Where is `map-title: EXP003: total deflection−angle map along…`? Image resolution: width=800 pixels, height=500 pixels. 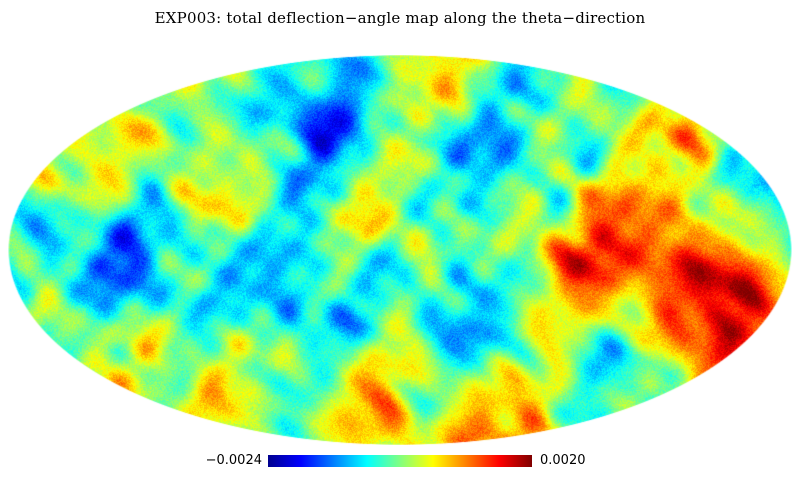
map-title: EXP003: total deflection−angle map along… is located at coordinates (400, 18).